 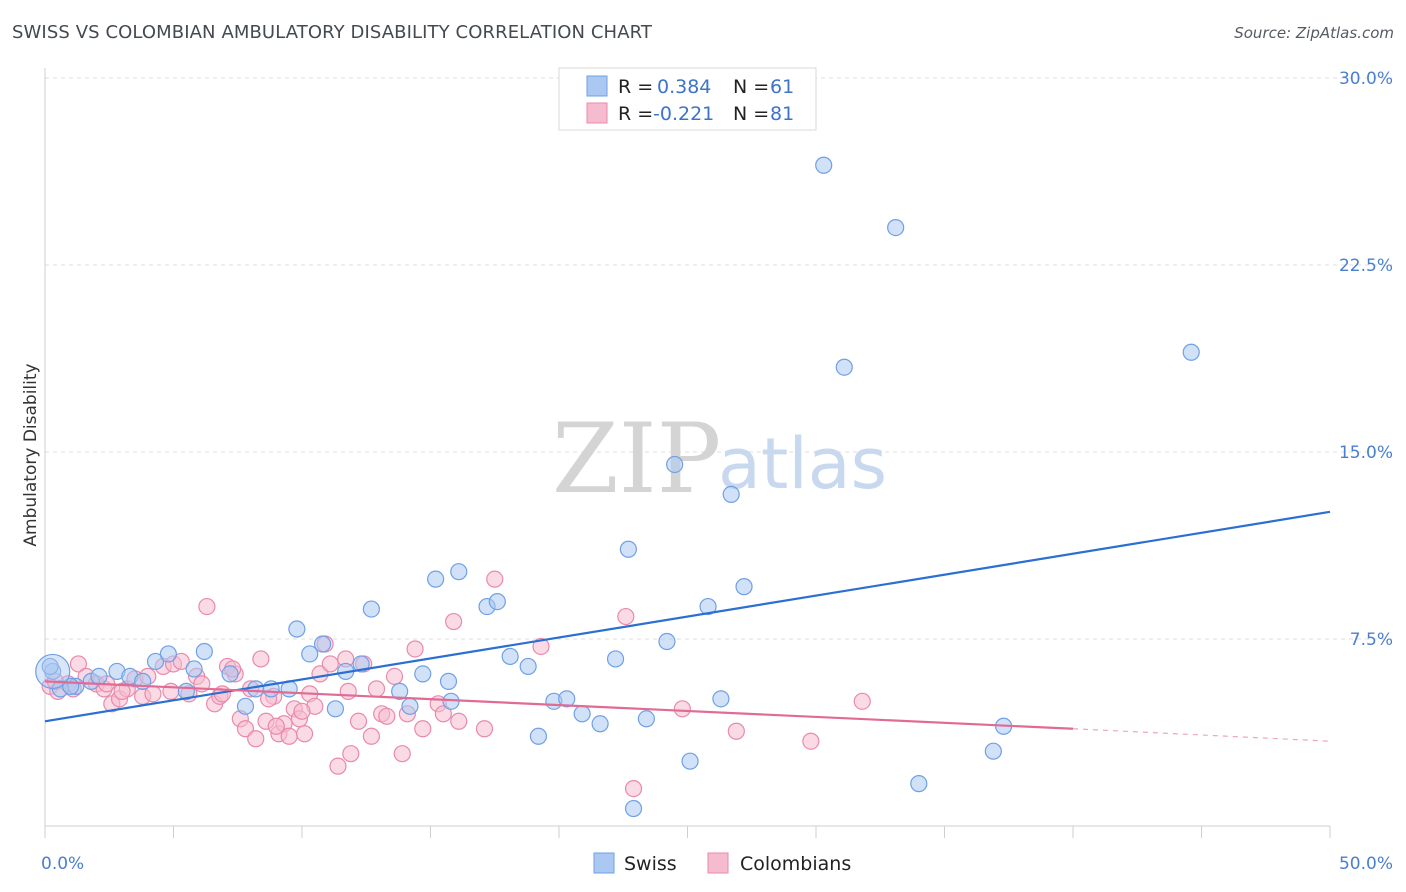 I want to click on y-tick-label: 22.5%, so click(x=1366, y=266).